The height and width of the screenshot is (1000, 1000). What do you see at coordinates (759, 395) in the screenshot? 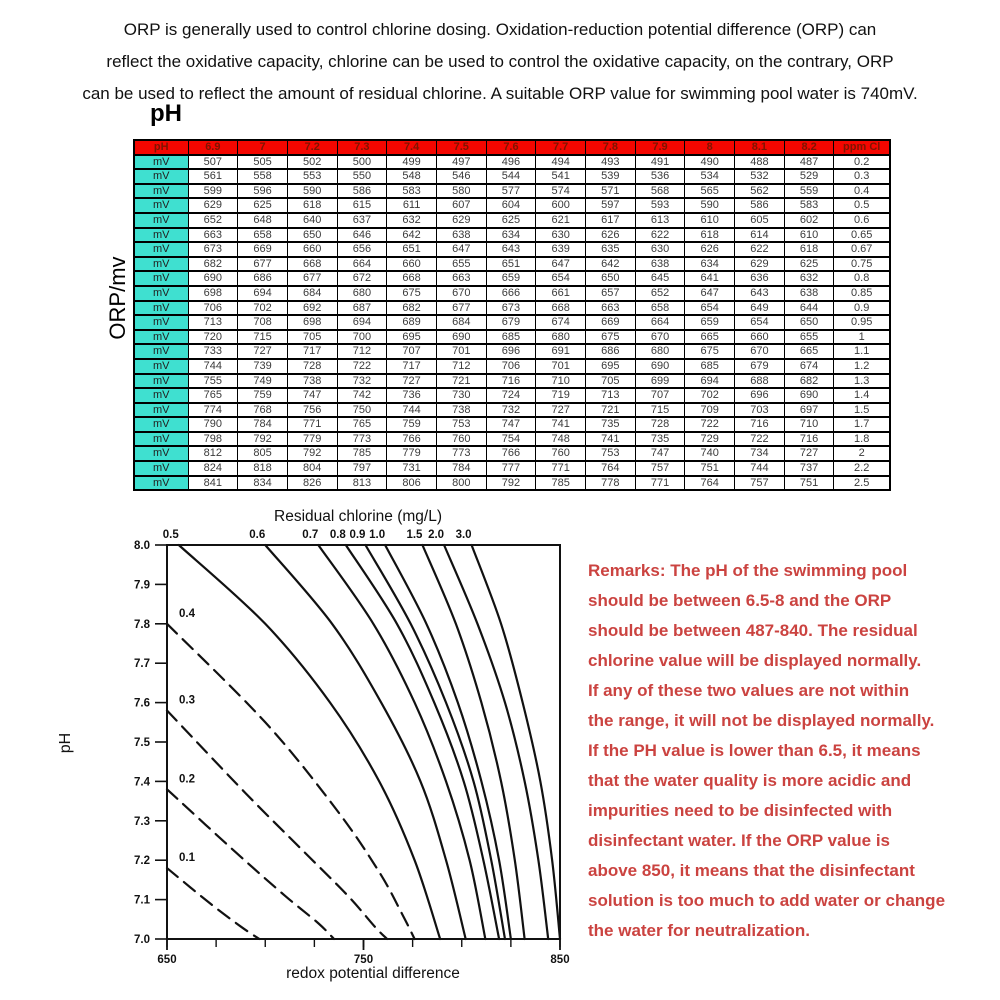
I see `mv-value-cell: 696` at bounding box center [759, 395].